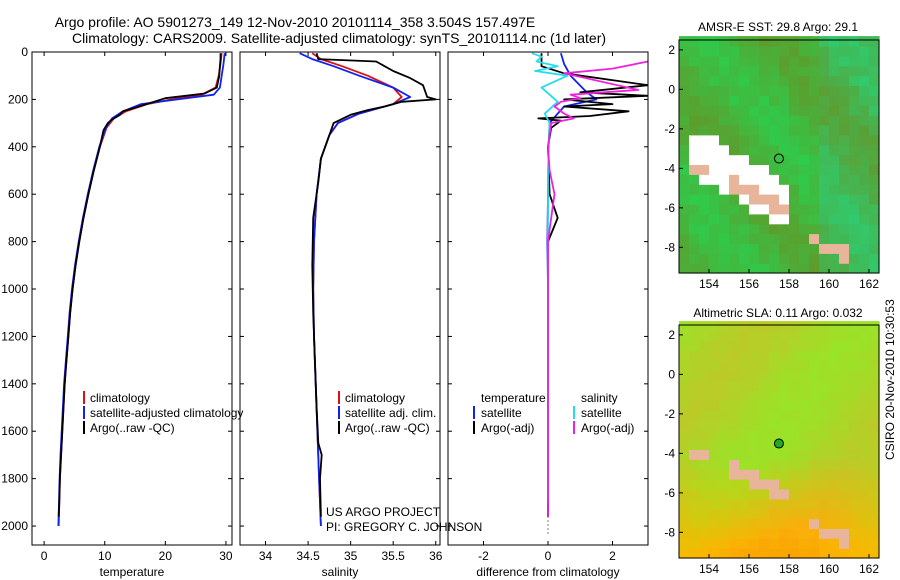  I want to click on y-tick-label: -6, so click(669, 493).